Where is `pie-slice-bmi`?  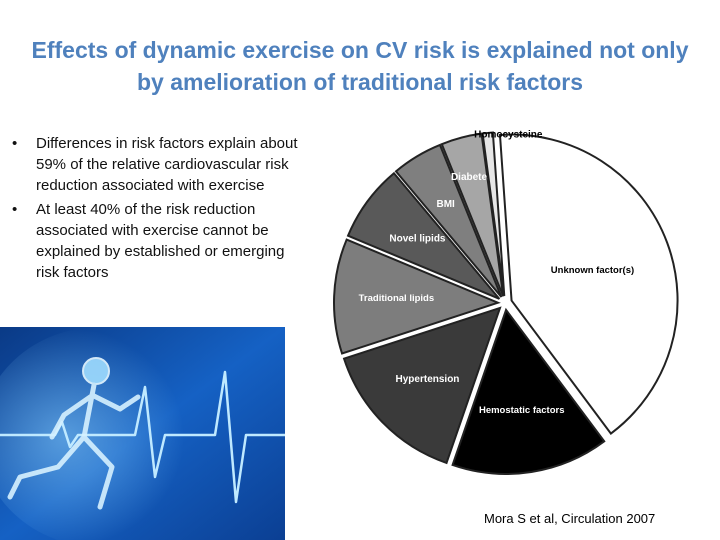
pie-slice-bmi is located at coordinates (448, 220).